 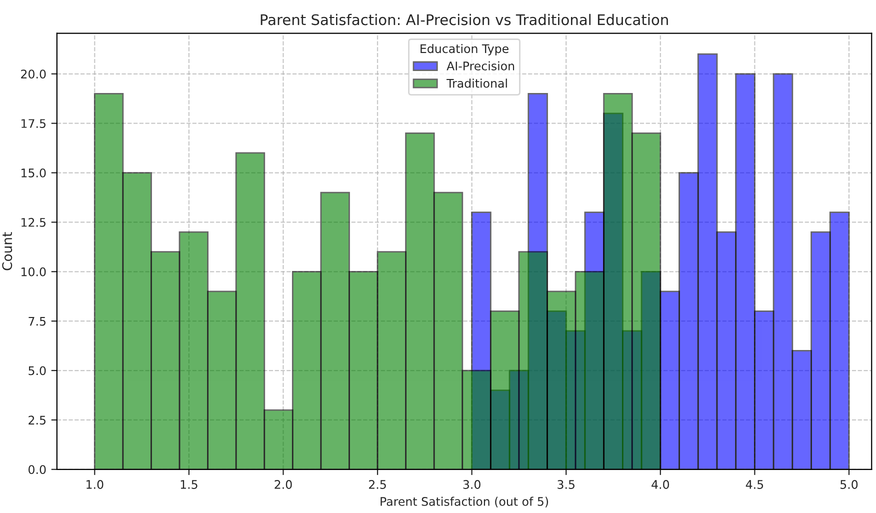 I want to click on y-tick-label: 7.5, so click(x=37, y=321).